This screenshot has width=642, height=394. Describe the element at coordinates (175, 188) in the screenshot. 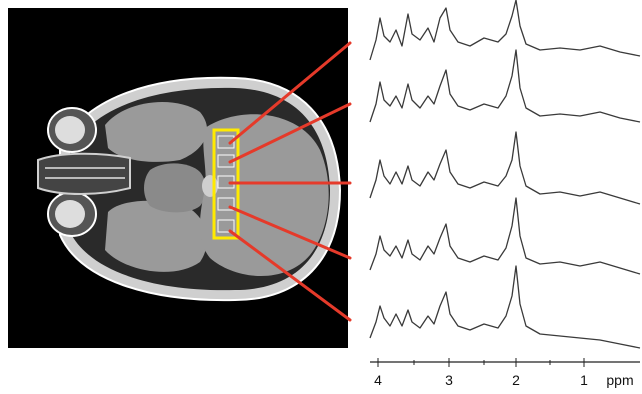

I see `brainstem` at that location.